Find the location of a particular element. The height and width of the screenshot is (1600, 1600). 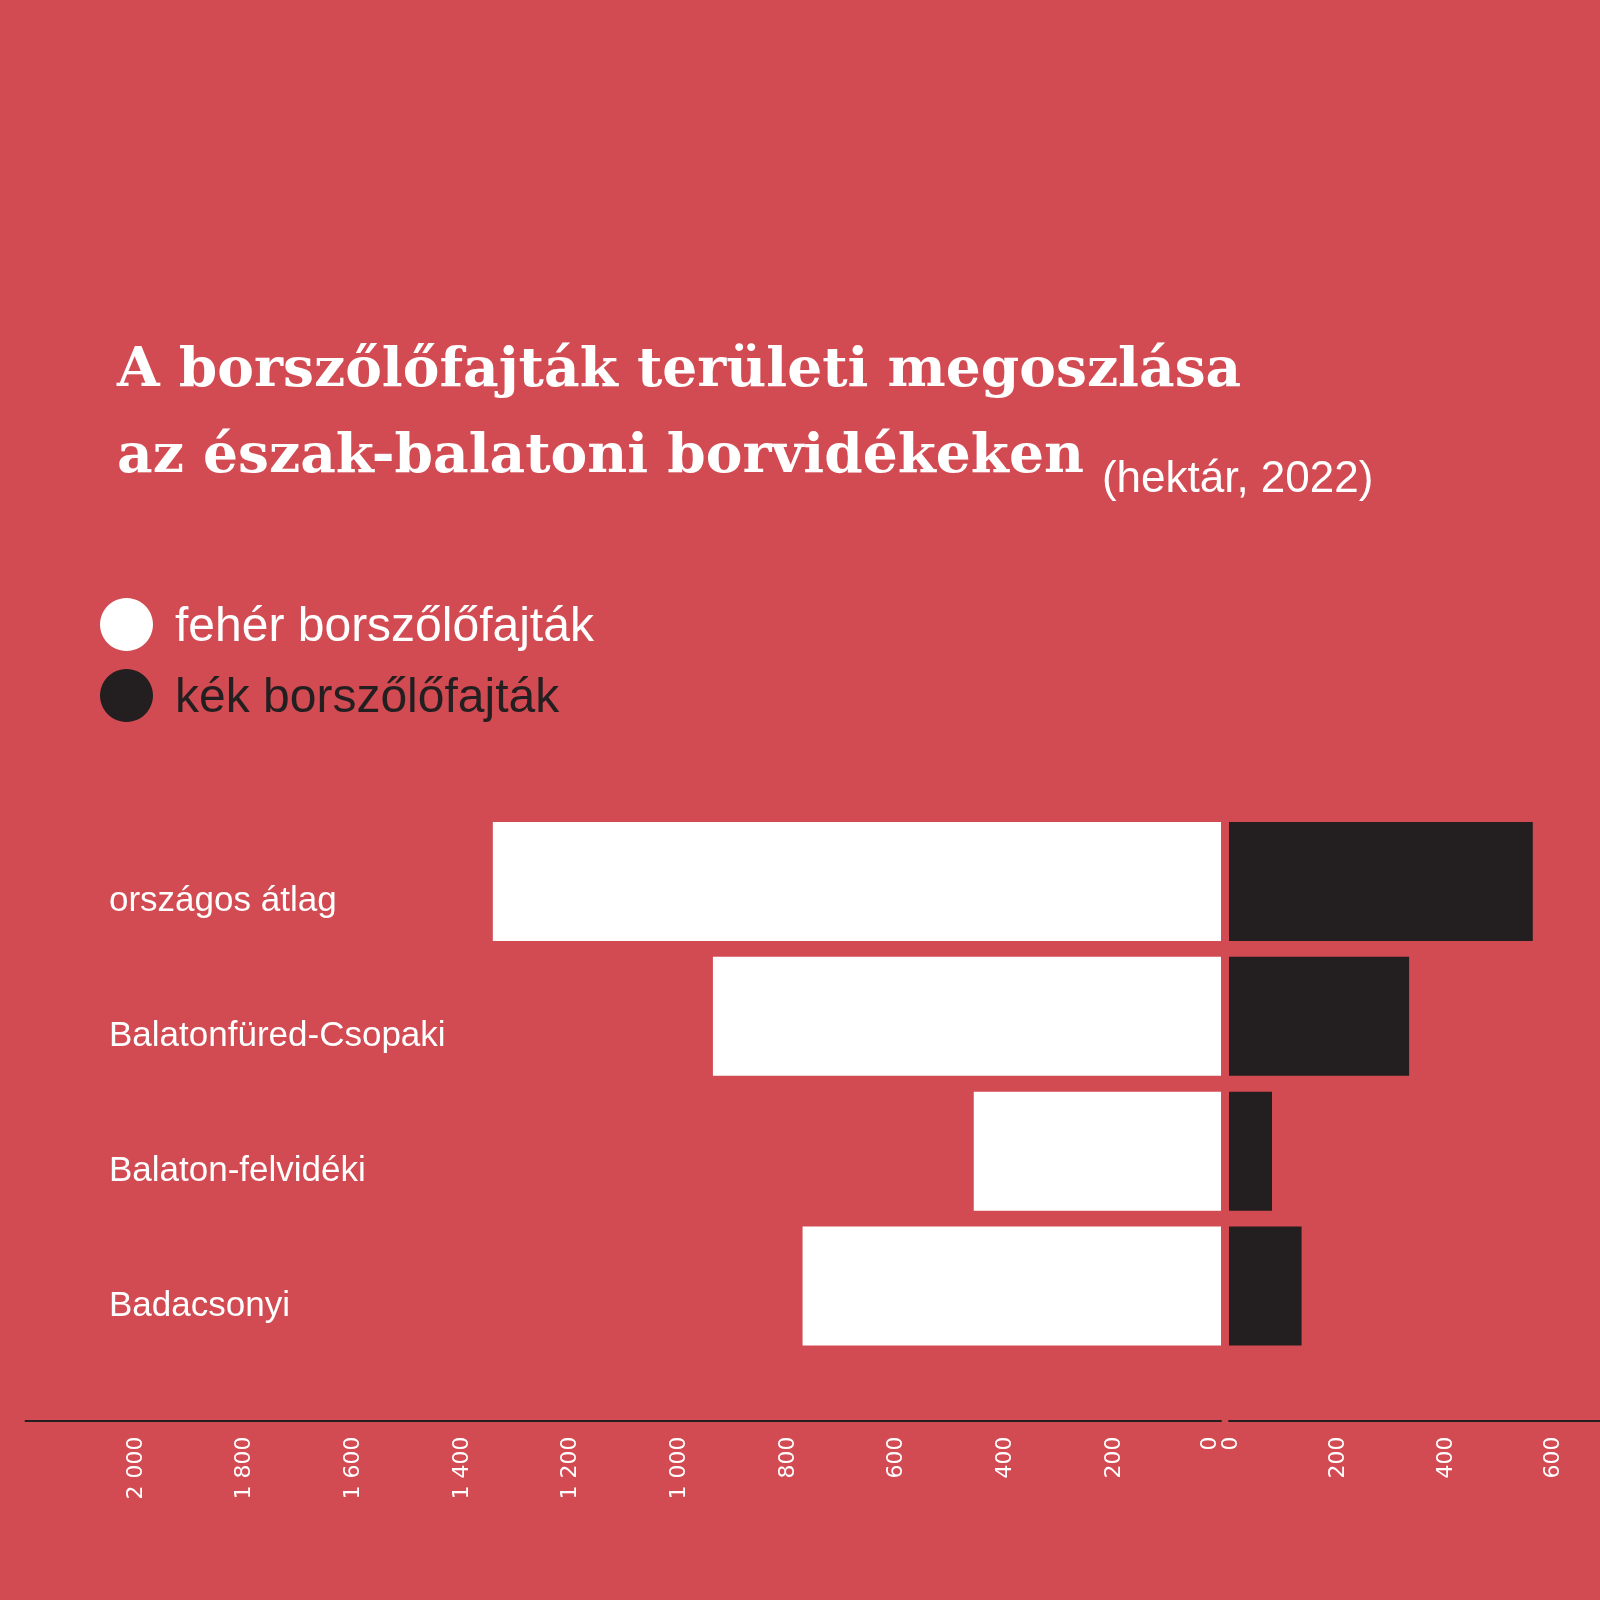

y-tick-label: Balaton-felvidéki is located at coordinates (237, 1169).